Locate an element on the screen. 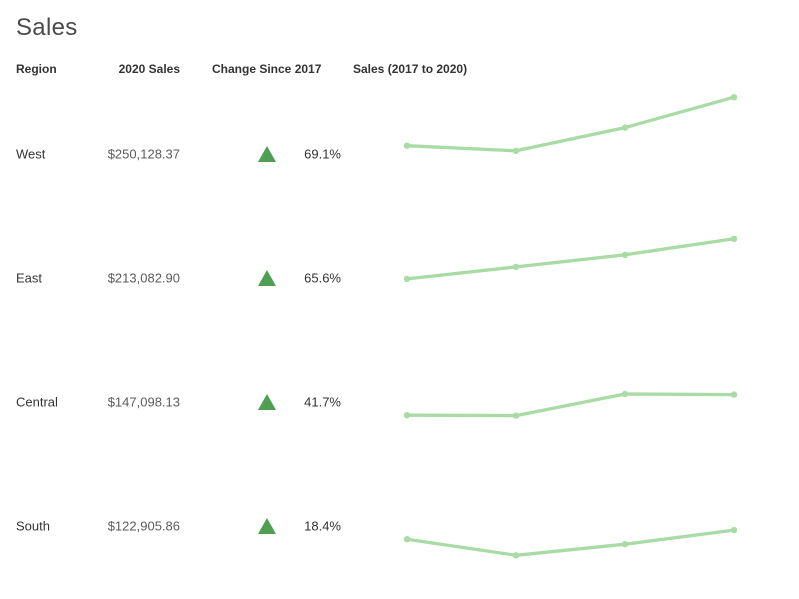  region-label: West is located at coordinates (31, 154).